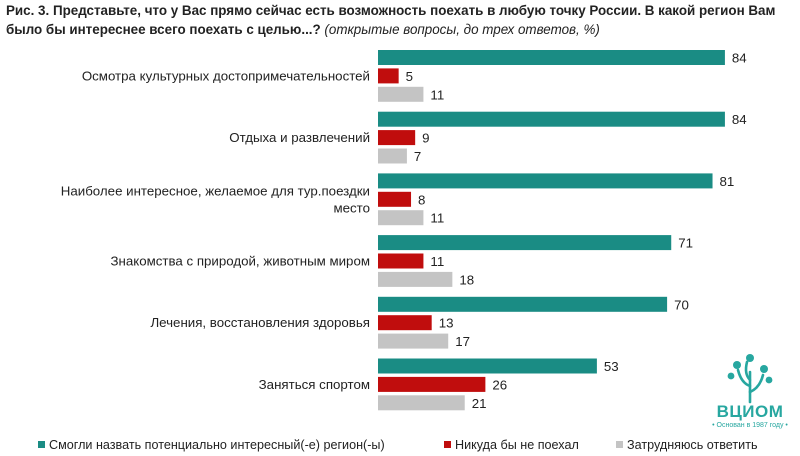 This screenshot has height=456, width=800. I want to click on data-label: 81, so click(727, 181).